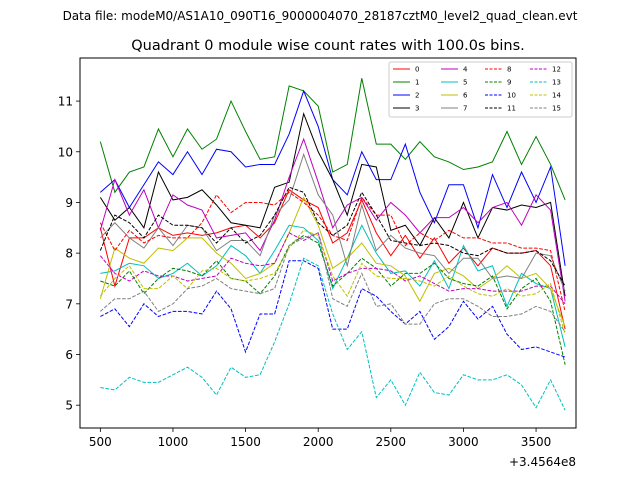 The image size is (640, 480). What do you see at coordinates (480, 89) in the screenshot?
I see `legend-frame` at bounding box center [480, 89].